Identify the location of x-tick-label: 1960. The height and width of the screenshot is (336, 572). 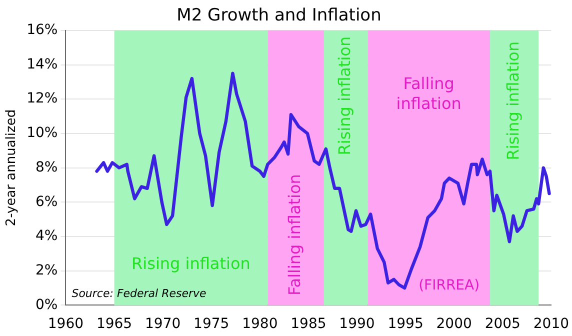
(66, 324).